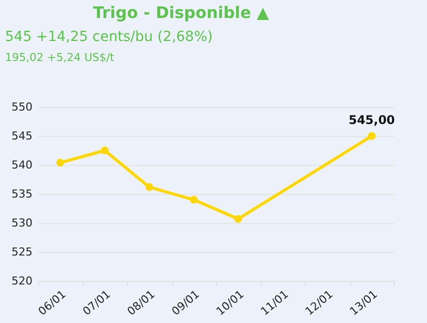 The height and width of the screenshot is (323, 427). Describe the element at coordinates (60, 57) in the screenshot. I see `text: 195,02 +5,24 US$/t` at that location.